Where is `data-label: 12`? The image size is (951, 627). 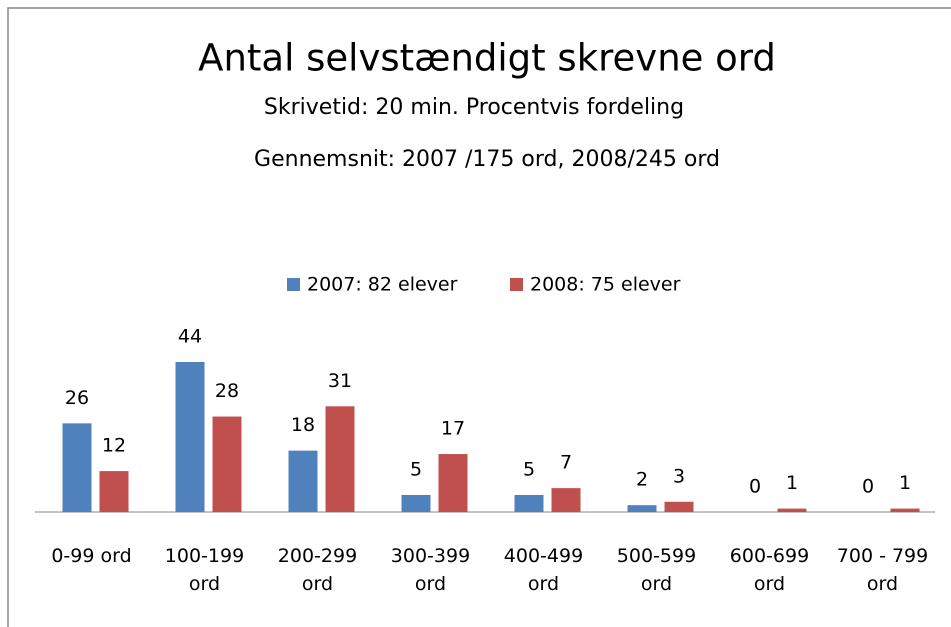
data-label: 12 is located at coordinates (114, 446).